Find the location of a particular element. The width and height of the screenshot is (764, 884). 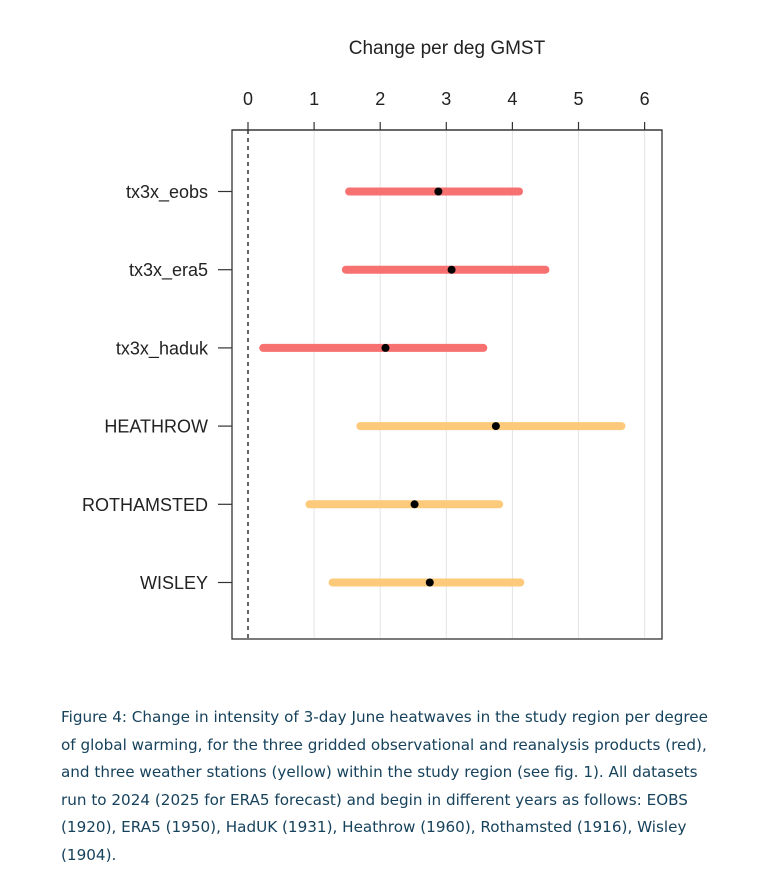

interval-row: tx3x_era5 is located at coordinates (339, 270).